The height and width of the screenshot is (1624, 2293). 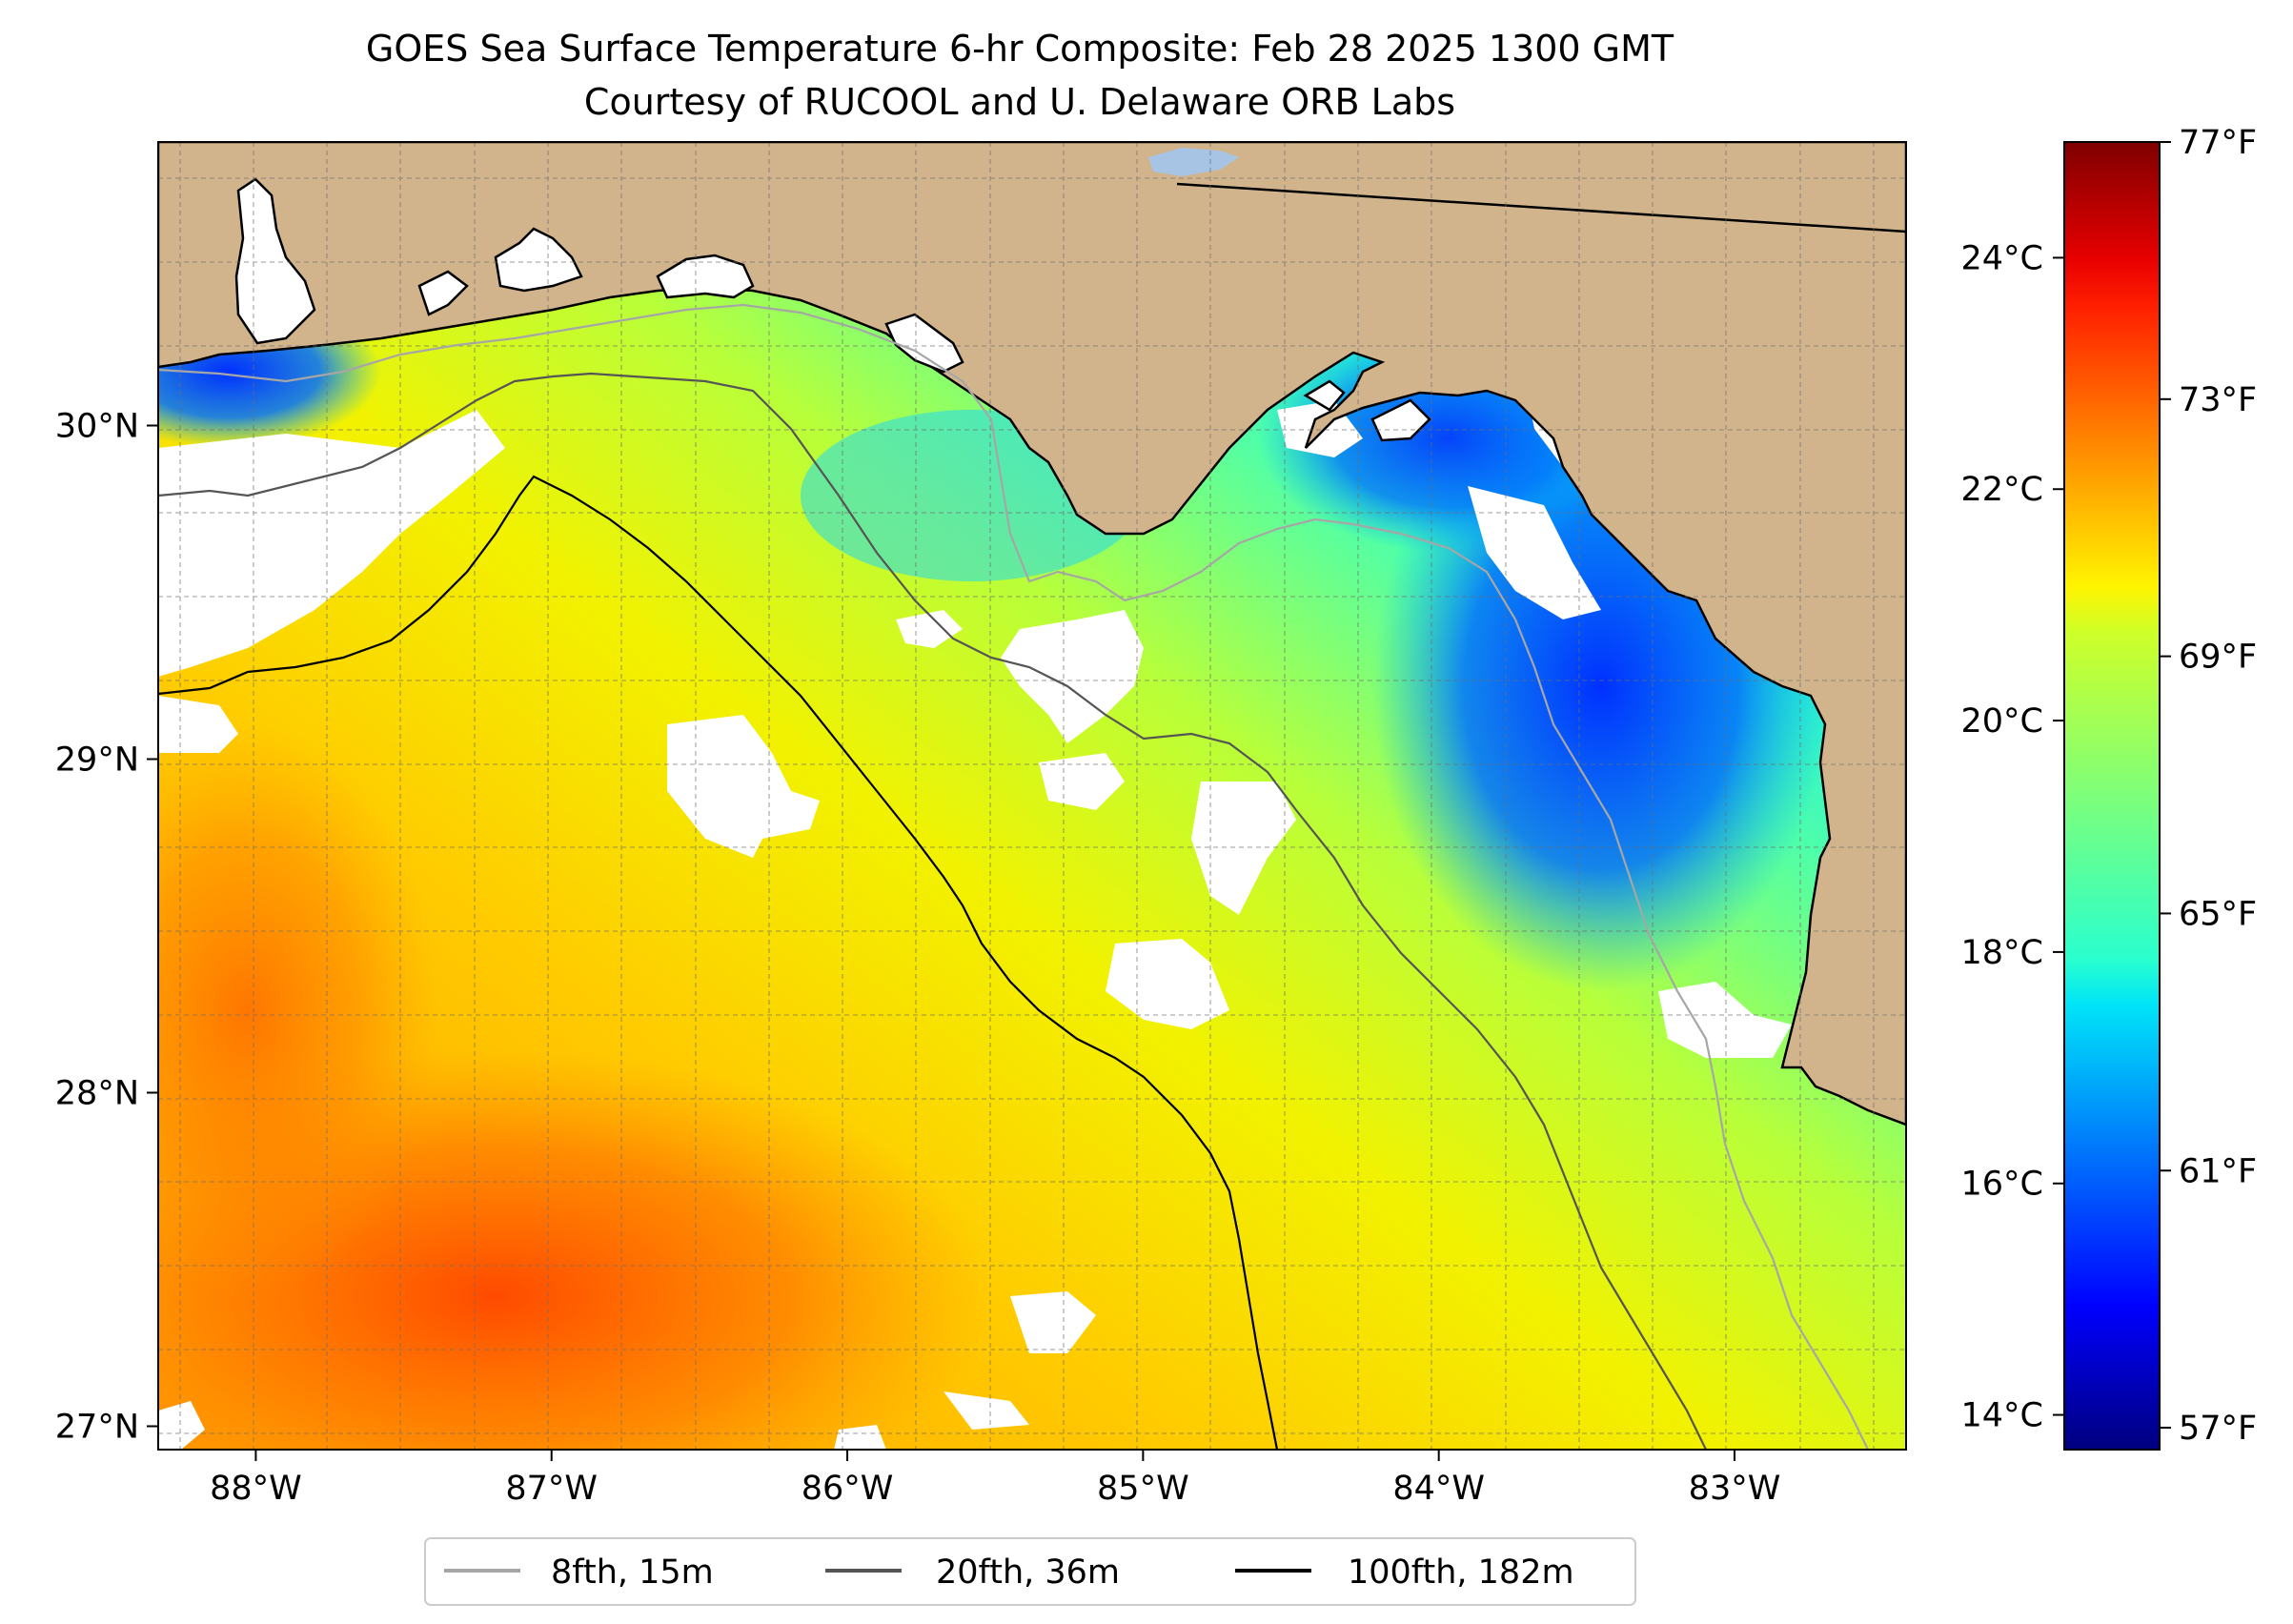 What do you see at coordinates (2002, 1416) in the screenshot?
I see `celsius-tick-label: 14°C` at bounding box center [2002, 1416].